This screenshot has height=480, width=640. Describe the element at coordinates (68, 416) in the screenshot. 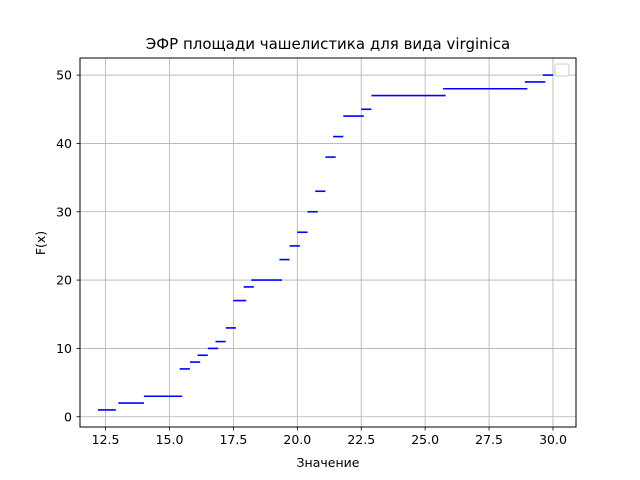

I see `y-tick-label: 0` at that location.